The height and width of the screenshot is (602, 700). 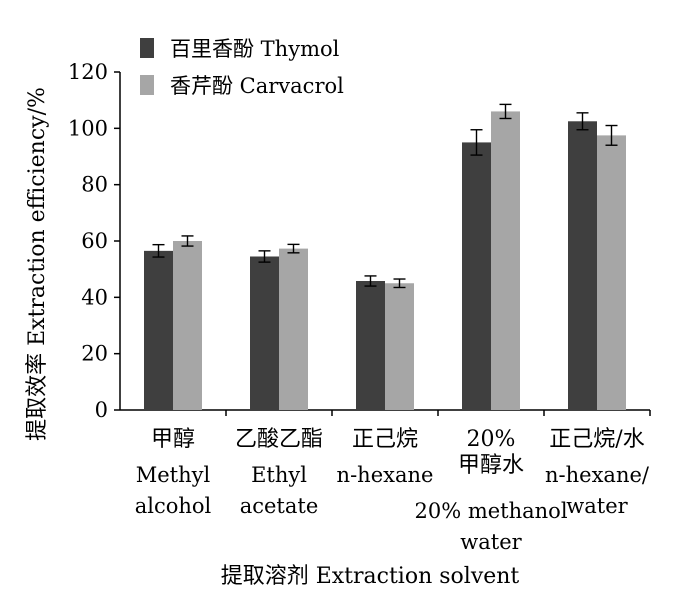 I want to click on category-label-en: alcohol, so click(x=173, y=506).